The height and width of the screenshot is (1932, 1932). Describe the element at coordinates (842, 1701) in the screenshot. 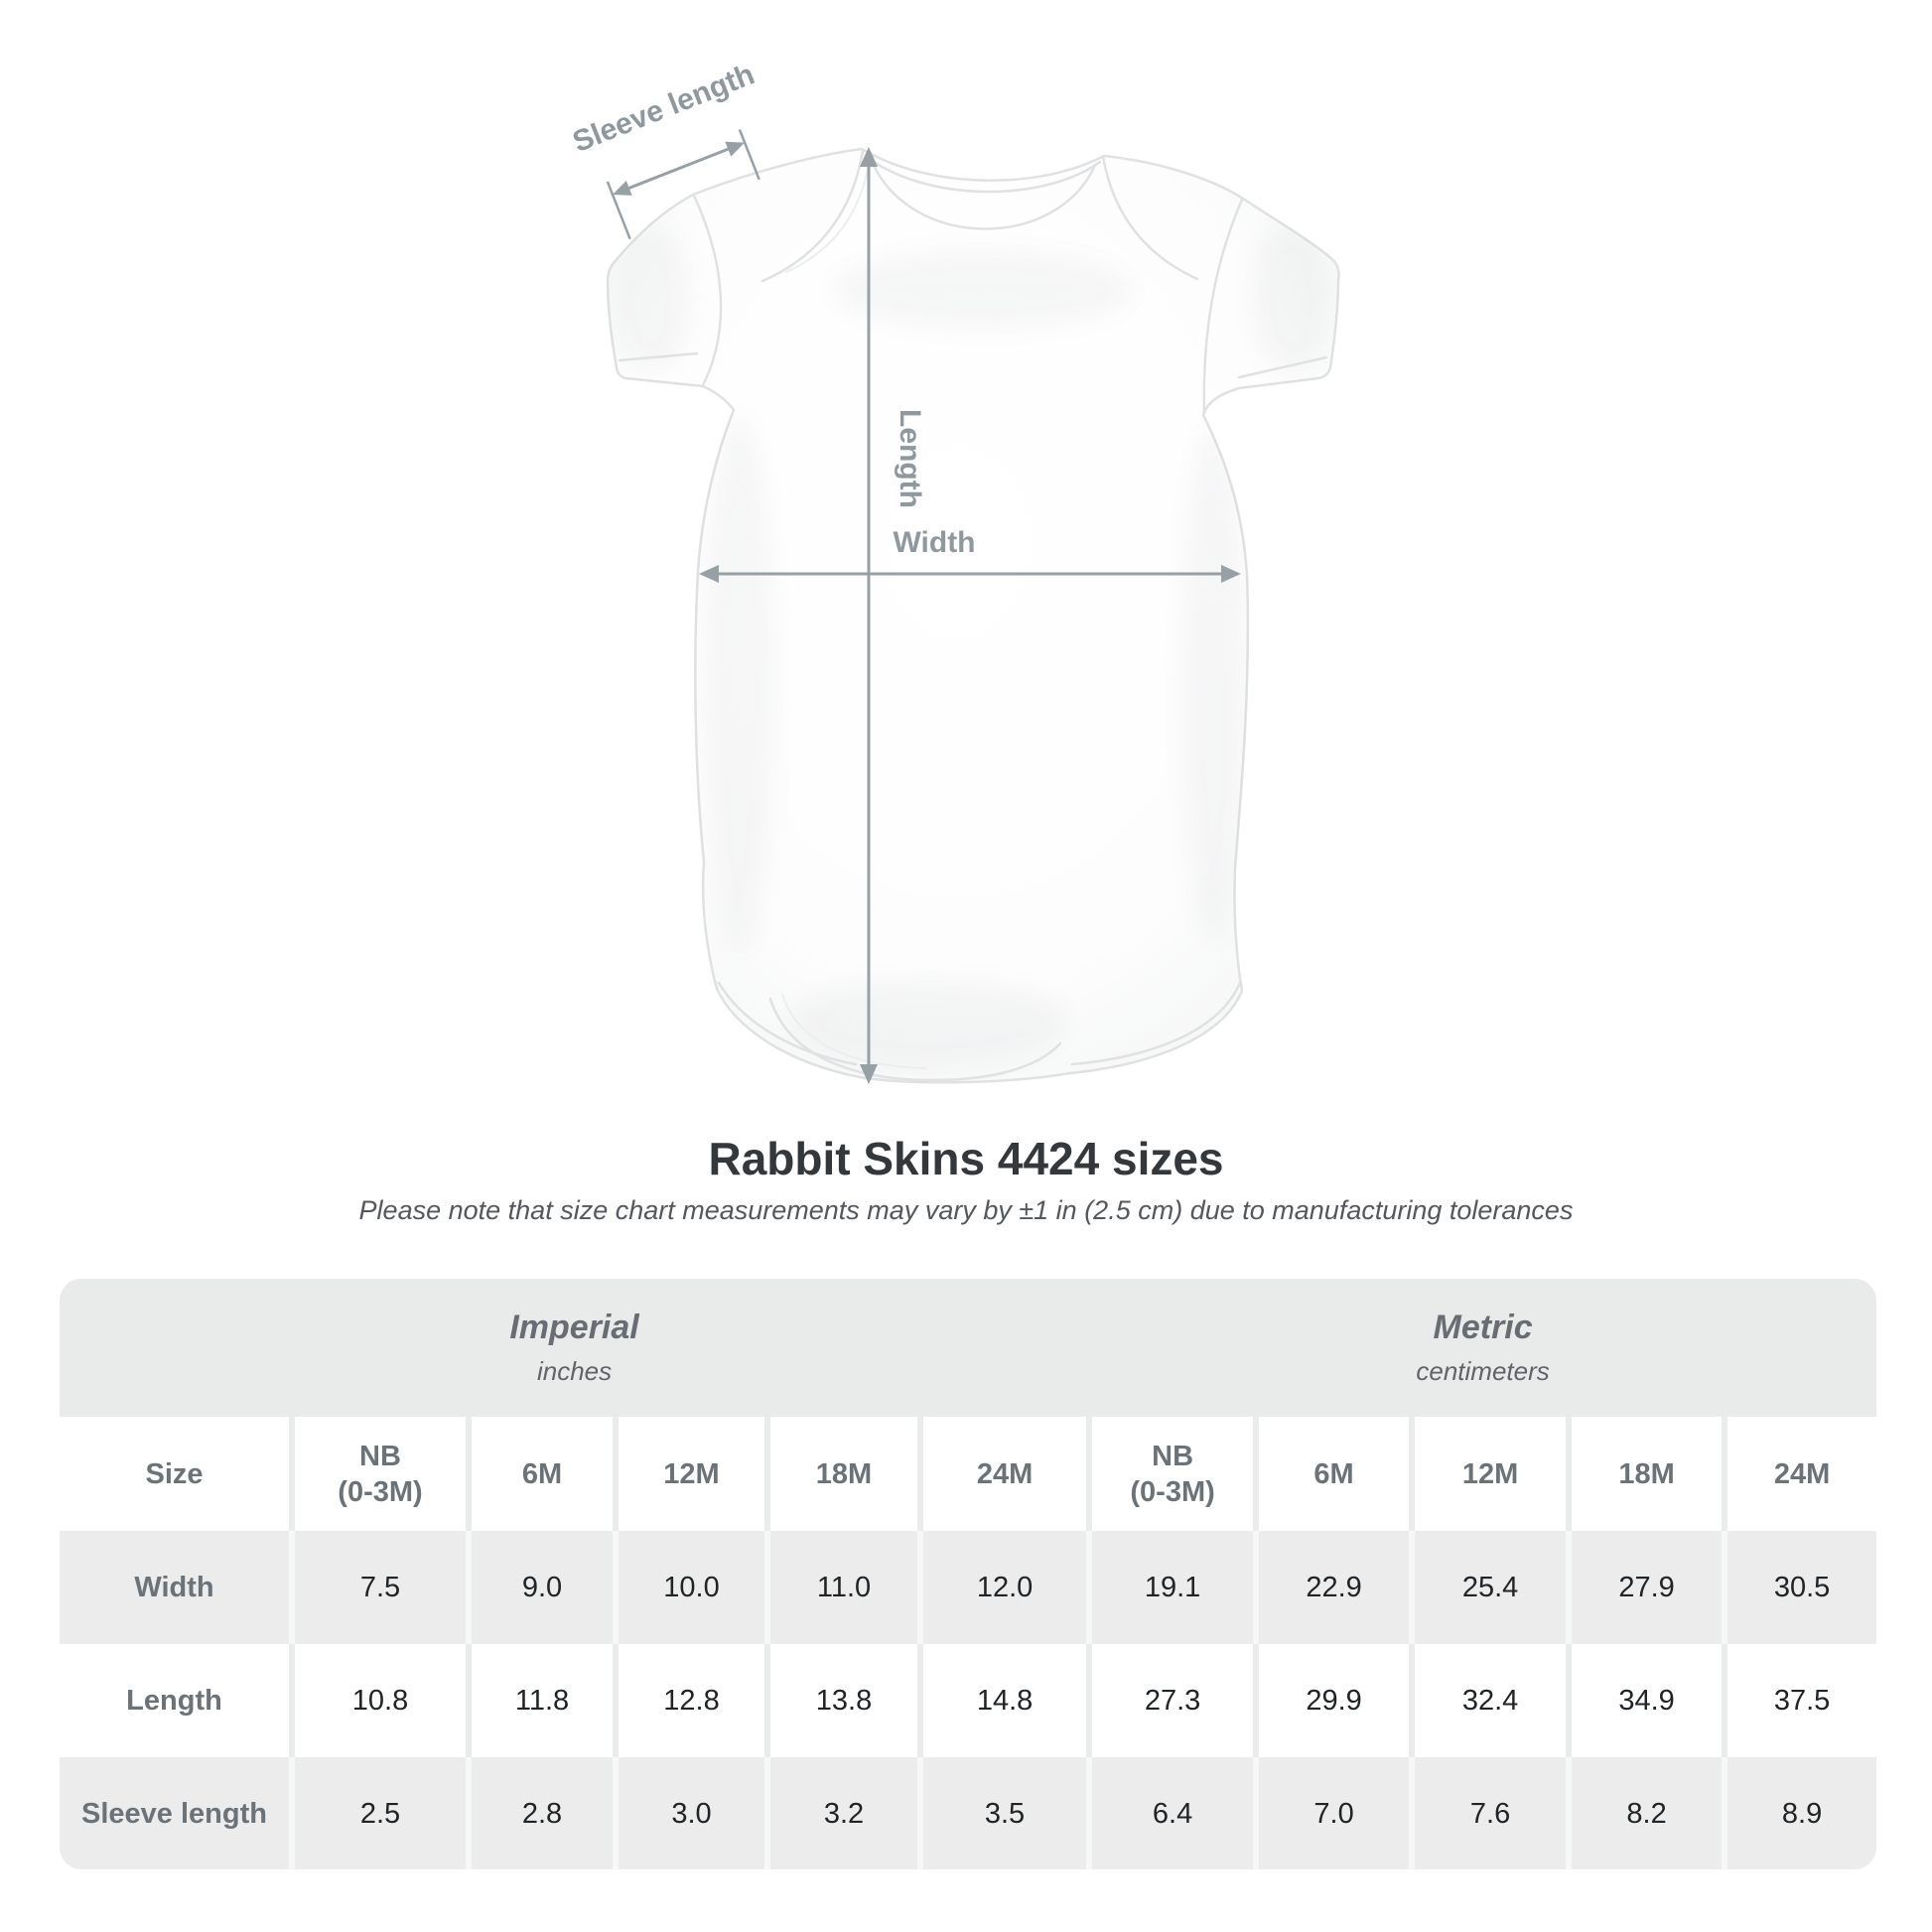

I see `value-cell: 13.8` at that location.